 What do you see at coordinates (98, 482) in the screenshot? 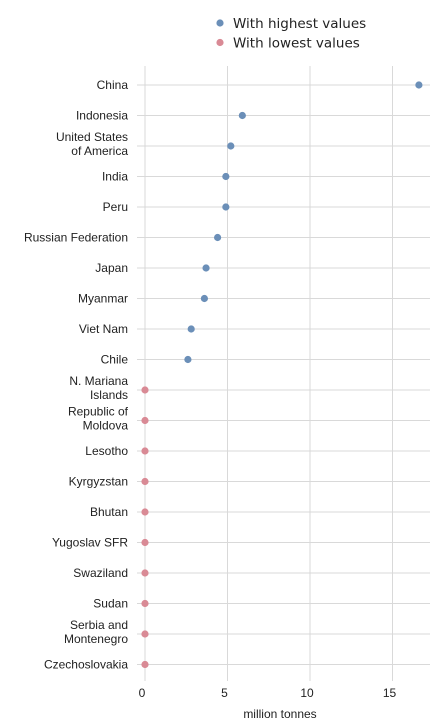
I see `category-label: Kyrgyzstan` at bounding box center [98, 482].